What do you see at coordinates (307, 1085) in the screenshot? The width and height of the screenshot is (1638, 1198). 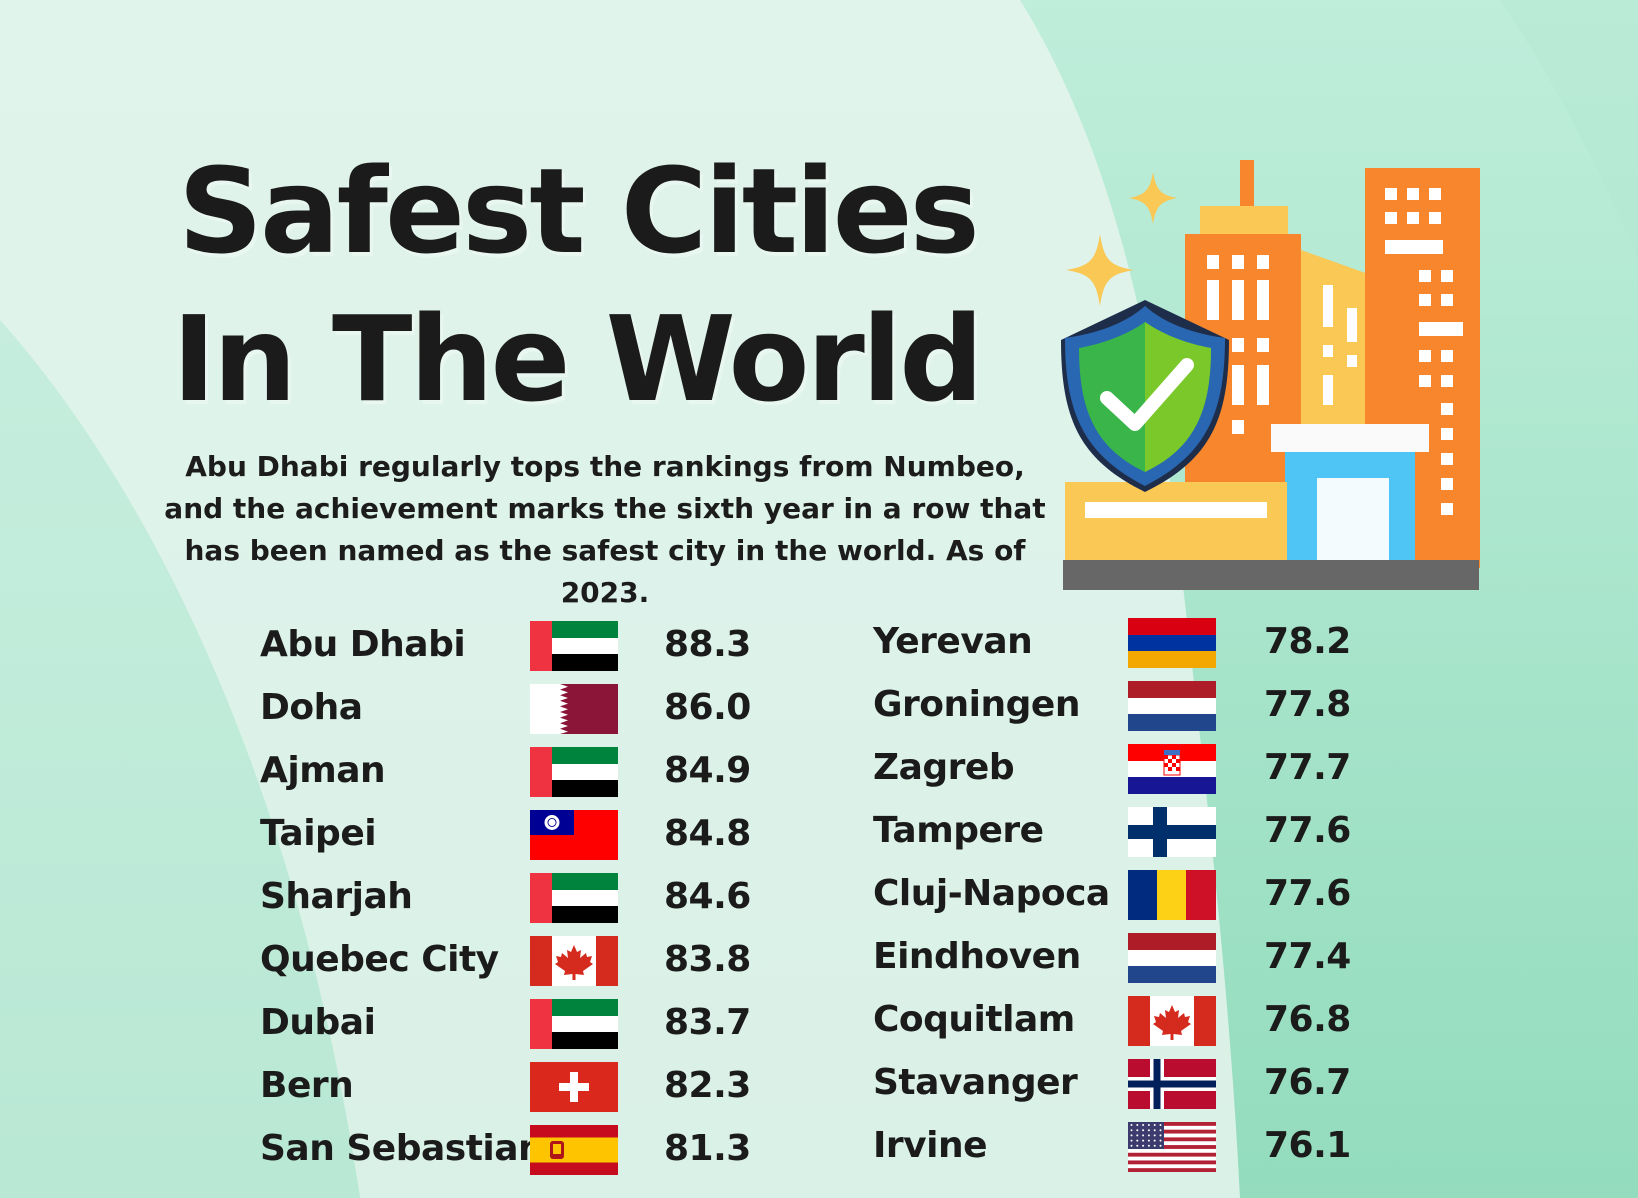 I see `city-name: Bern` at bounding box center [307, 1085].